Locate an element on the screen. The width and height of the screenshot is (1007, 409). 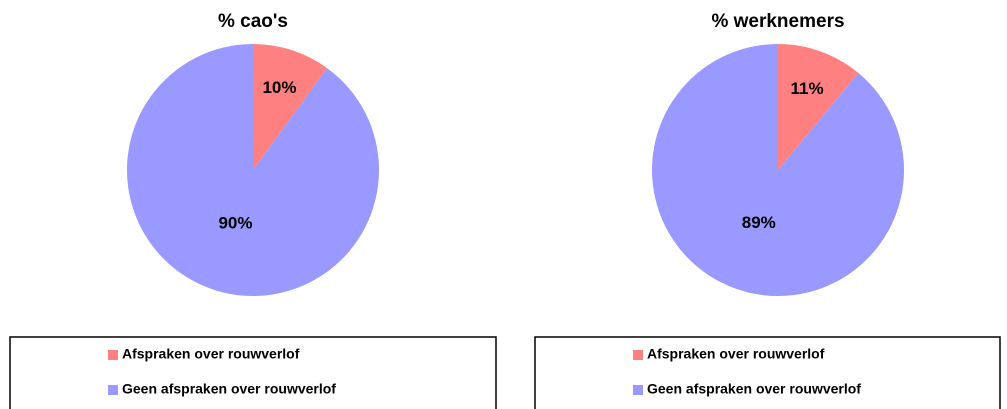
chart-title: % werknemers is located at coordinates (777, 21).